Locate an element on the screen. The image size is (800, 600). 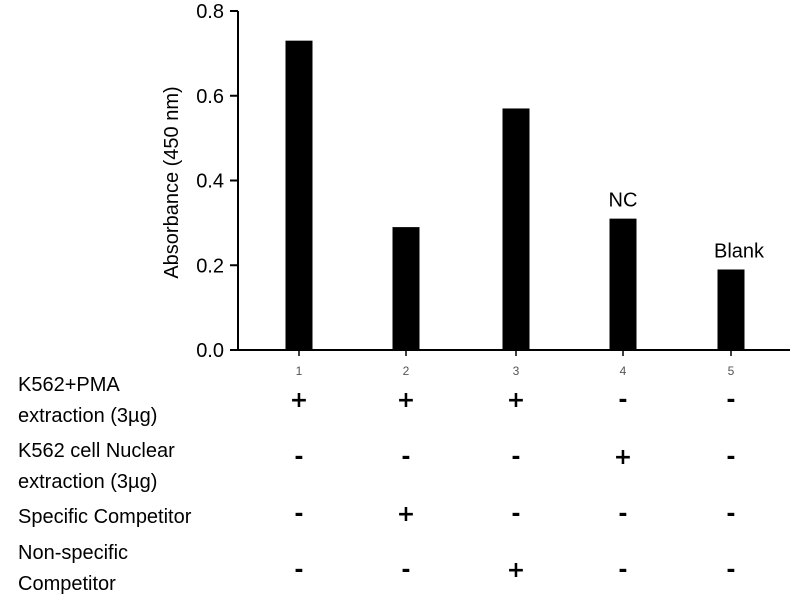
condition-label-nonspecific-competitor: Non-specific Competitor is located at coordinates (73, 569).